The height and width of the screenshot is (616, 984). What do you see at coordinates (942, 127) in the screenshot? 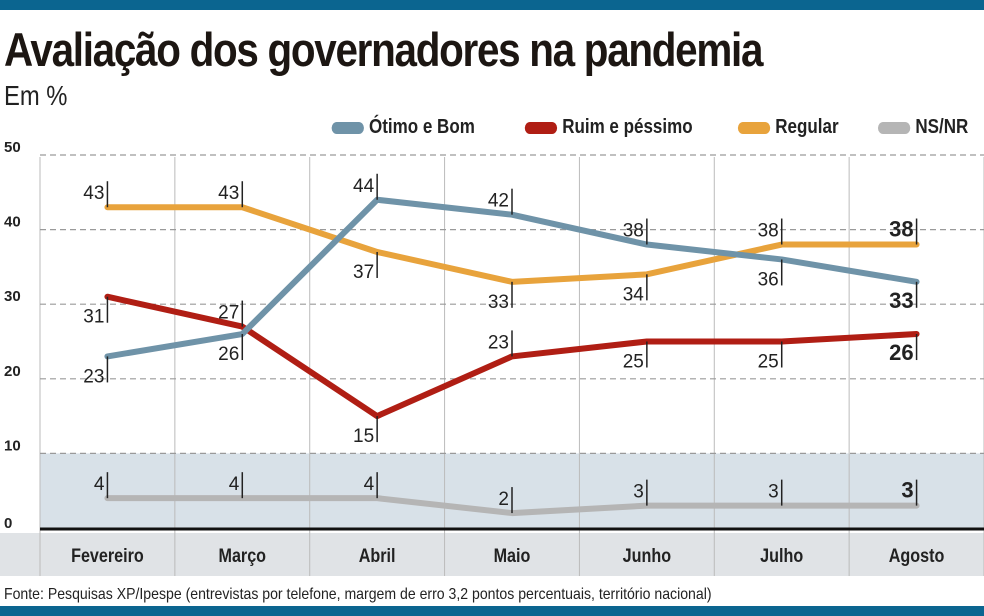
I see `legend-label: NS/NR` at bounding box center [942, 127].